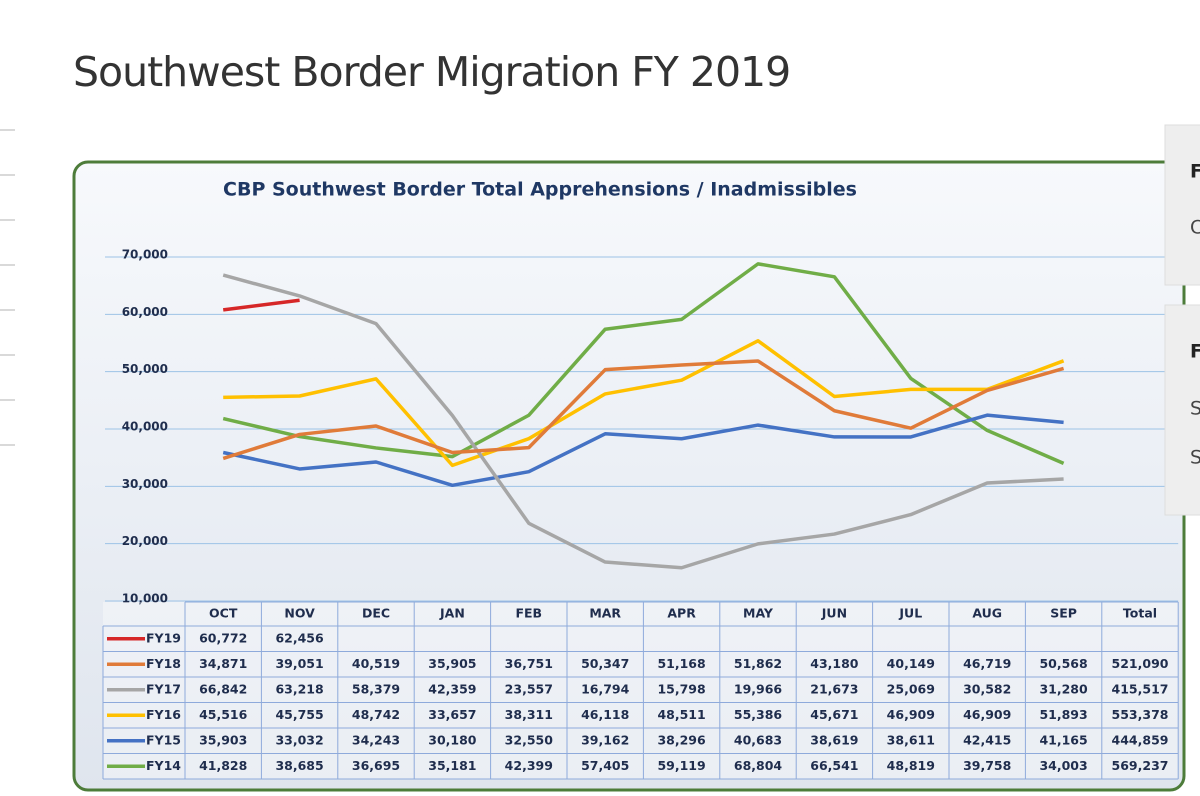 Image resolution: width=1200 pixels, height=796 pixels. What do you see at coordinates (1195, 228) in the screenshot?
I see `sidebar-text: C` at bounding box center [1195, 228].